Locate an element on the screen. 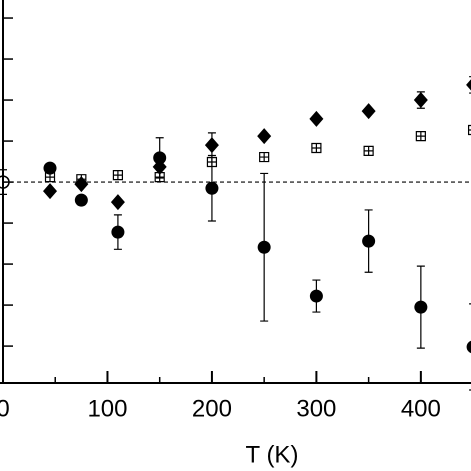 The width and height of the screenshot is (471, 471). x-tick-label: 100 is located at coordinates (107, 408).